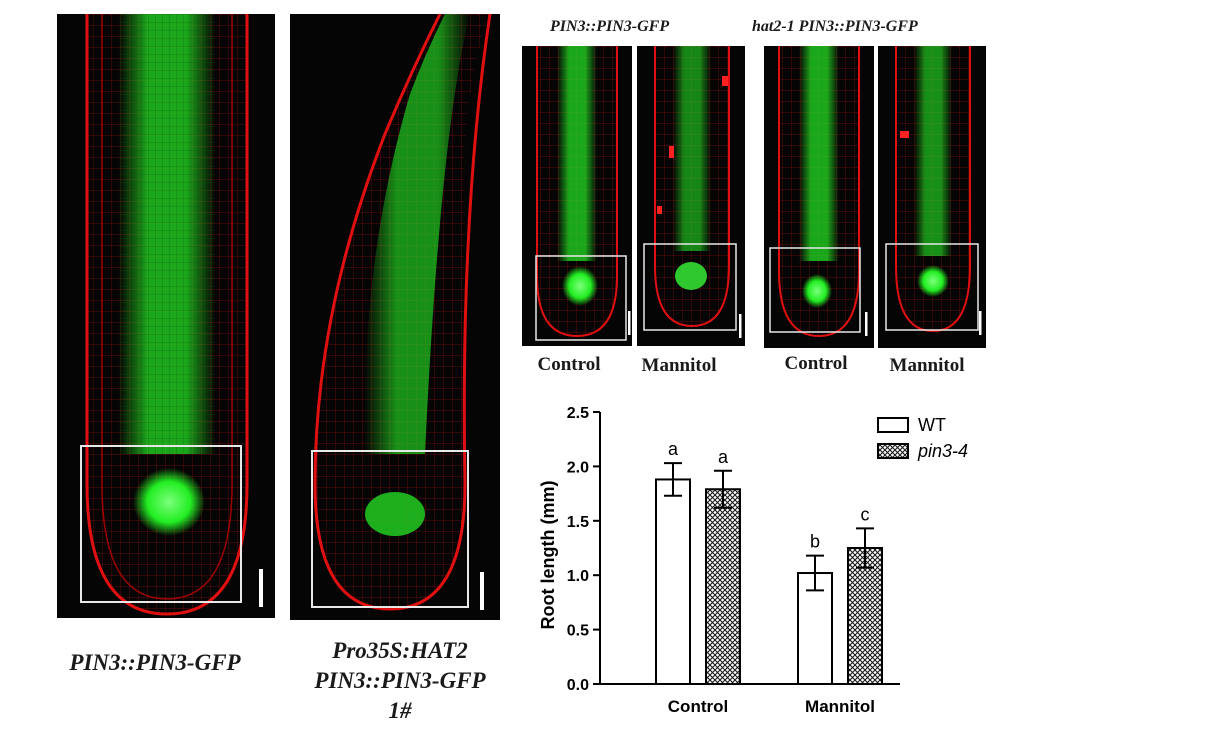 This screenshot has width=1214, height=740. What do you see at coordinates (865, 514) in the screenshot?
I see `significance-letter-pin3-4-Mannitol: c` at bounding box center [865, 514].